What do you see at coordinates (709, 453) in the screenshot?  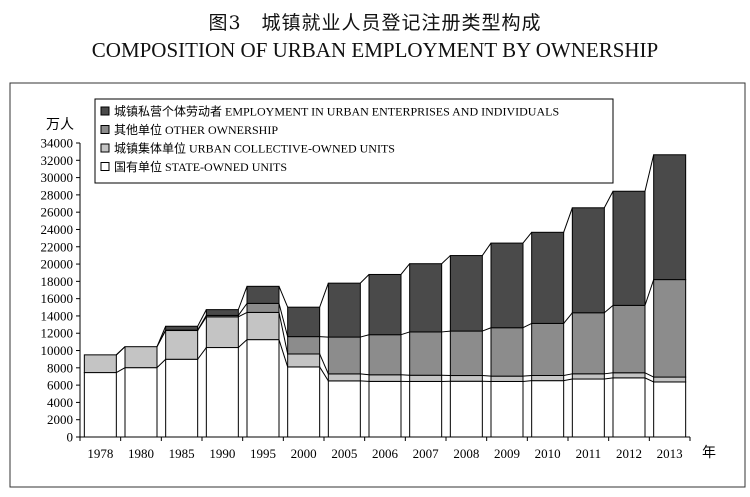 I see `x-axis-unit: 年` at bounding box center [709, 453].